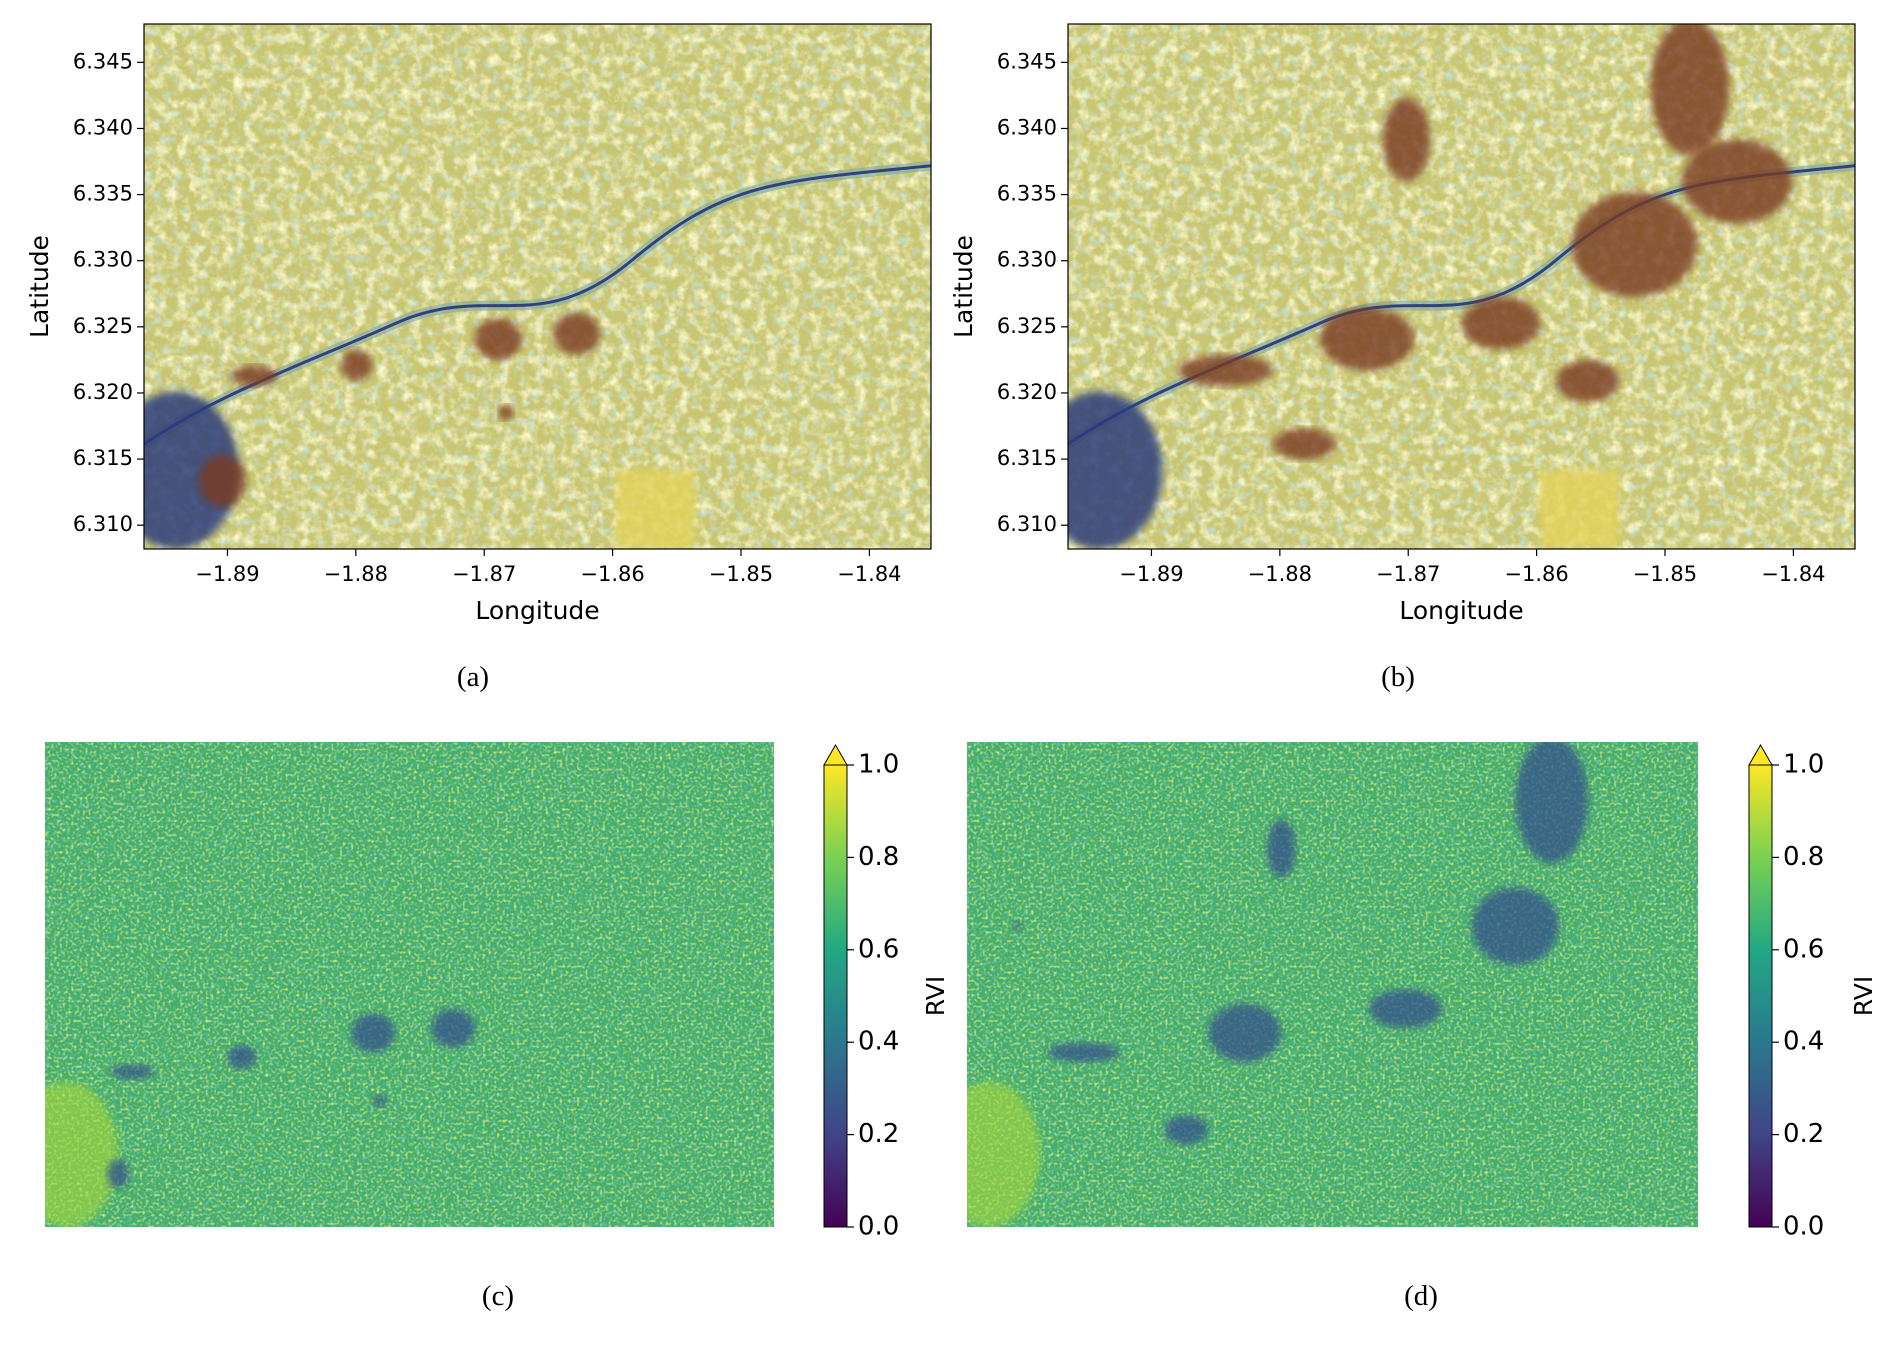  What do you see at coordinates (1398, 677) in the screenshot?
I see `panel-caption: (b)` at bounding box center [1398, 677].